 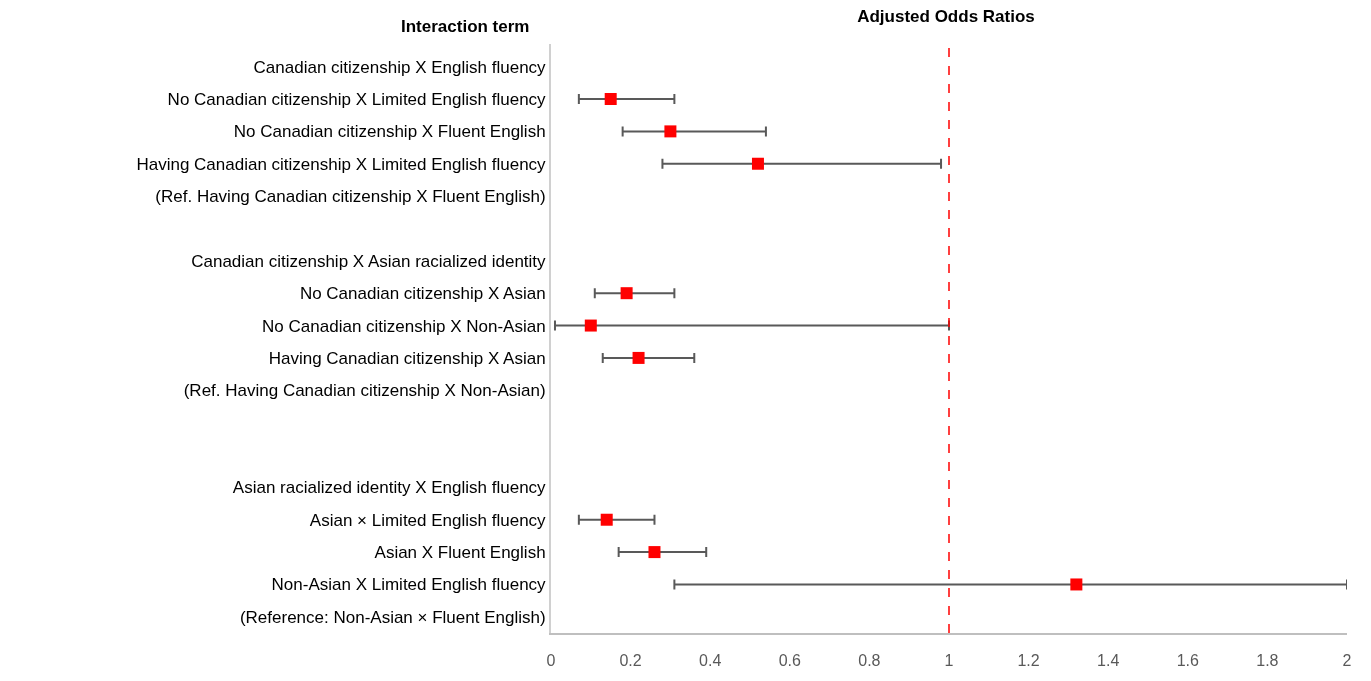 What do you see at coordinates (1108, 661) in the screenshot?
I see `x-tick-label: 1.4` at bounding box center [1108, 661].